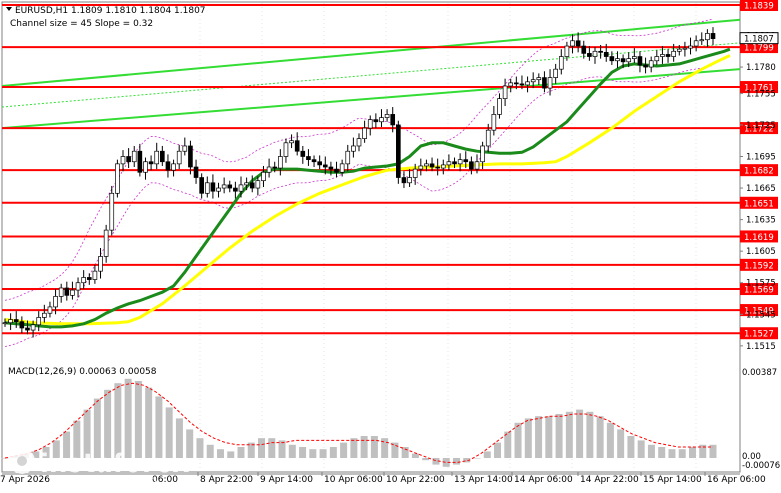 The image size is (781, 493). Describe the element at coordinates (22, 461) in the screenshot. I see `logo-center-icon` at that location.